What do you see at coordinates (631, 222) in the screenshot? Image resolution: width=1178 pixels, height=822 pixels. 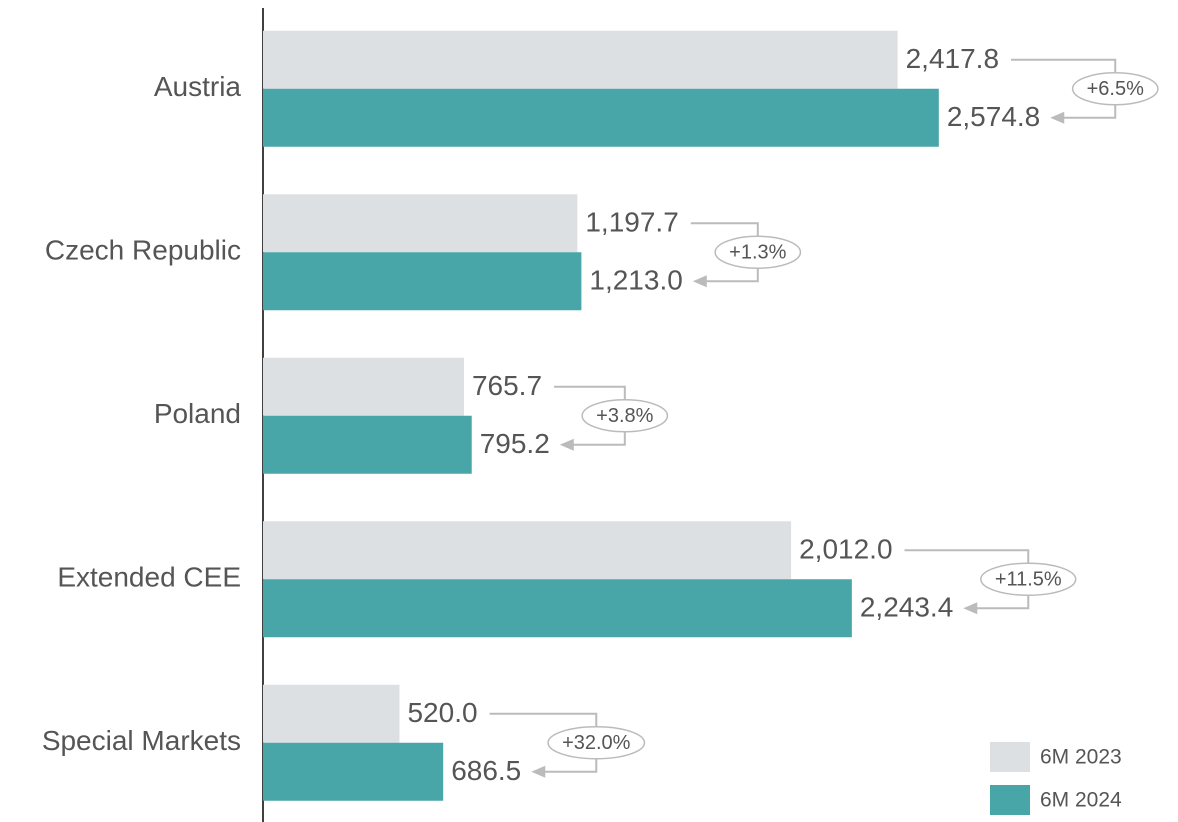 I see `value-label: 1,197.7` at bounding box center [631, 222].